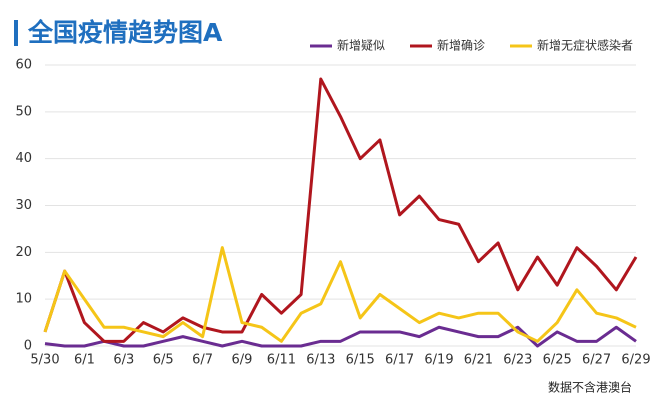  What do you see at coordinates (23, 205) in the screenshot?
I see `y-tick-label: 30` at bounding box center [23, 205].